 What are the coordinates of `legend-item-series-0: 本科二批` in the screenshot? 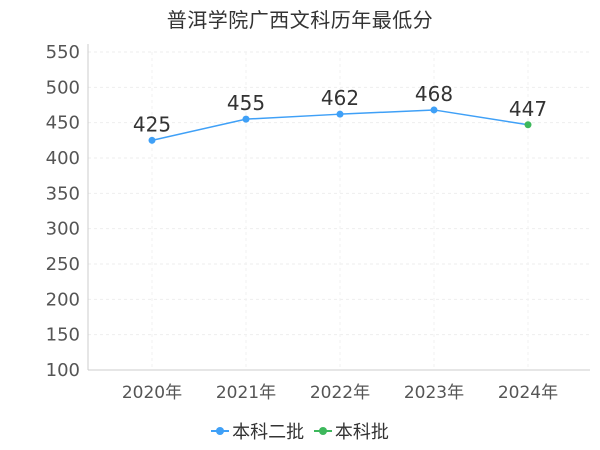 It's located at (257, 431).